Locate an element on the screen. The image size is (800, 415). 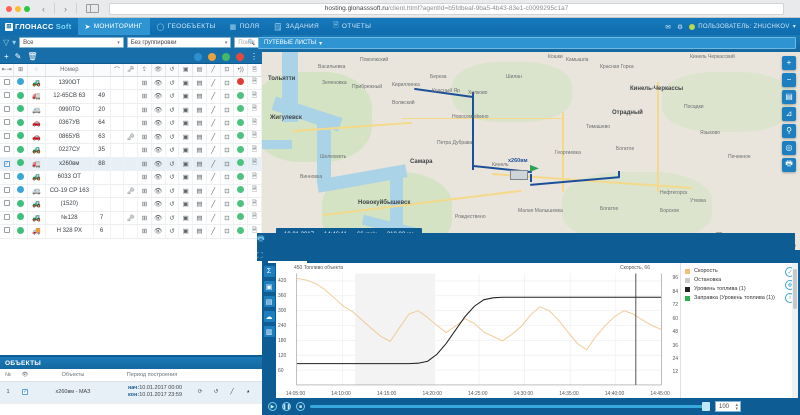
zoom-in-button: + is located at coordinates (789, 62).